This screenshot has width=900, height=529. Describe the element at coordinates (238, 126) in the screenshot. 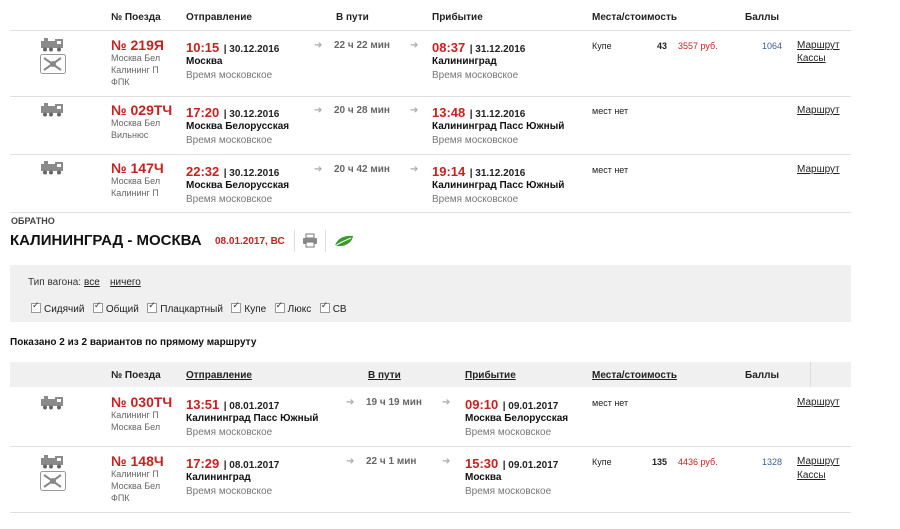

I see `departure-station: Москва Белорусская` at that location.